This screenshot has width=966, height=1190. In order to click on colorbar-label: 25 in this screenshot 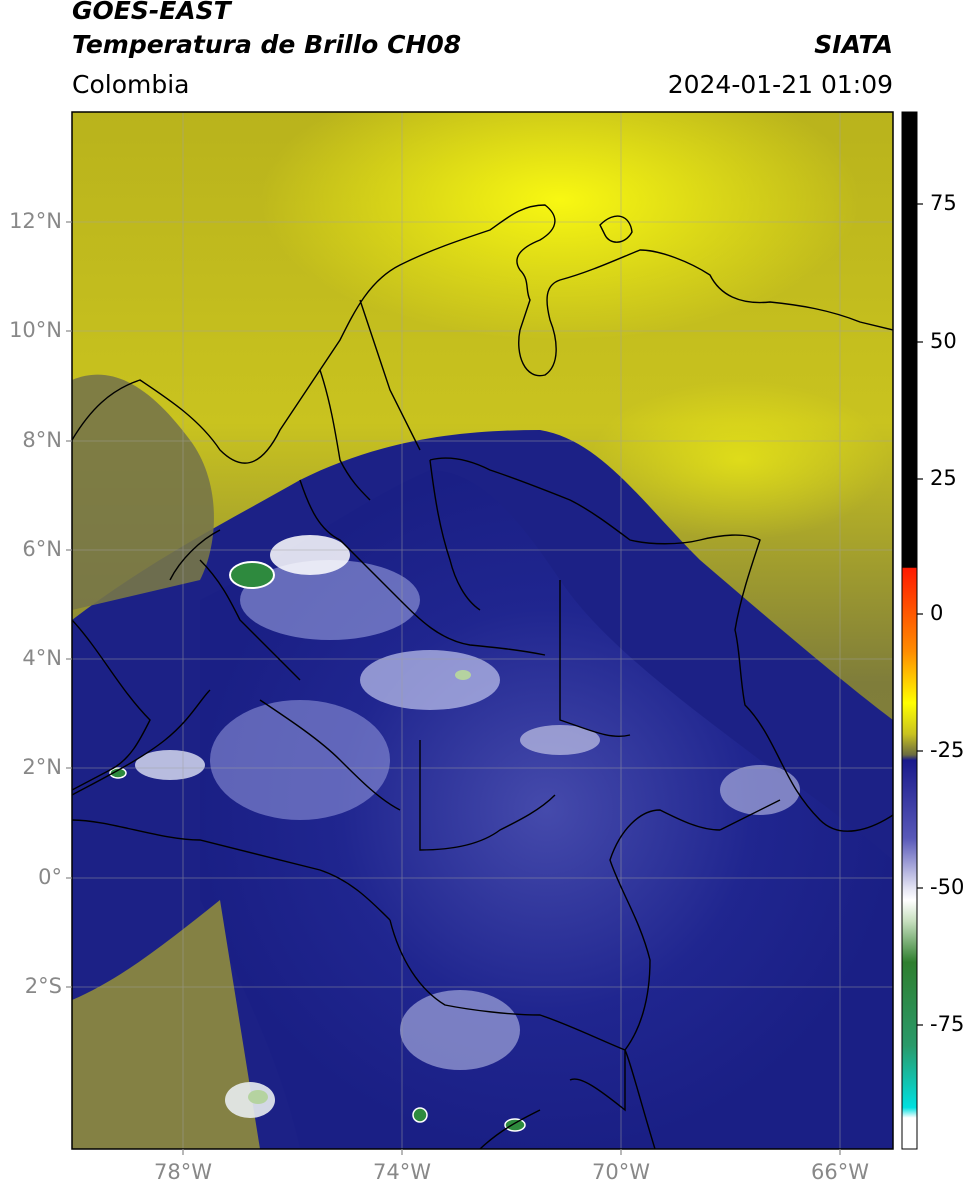, I will do `click(943, 478)`.